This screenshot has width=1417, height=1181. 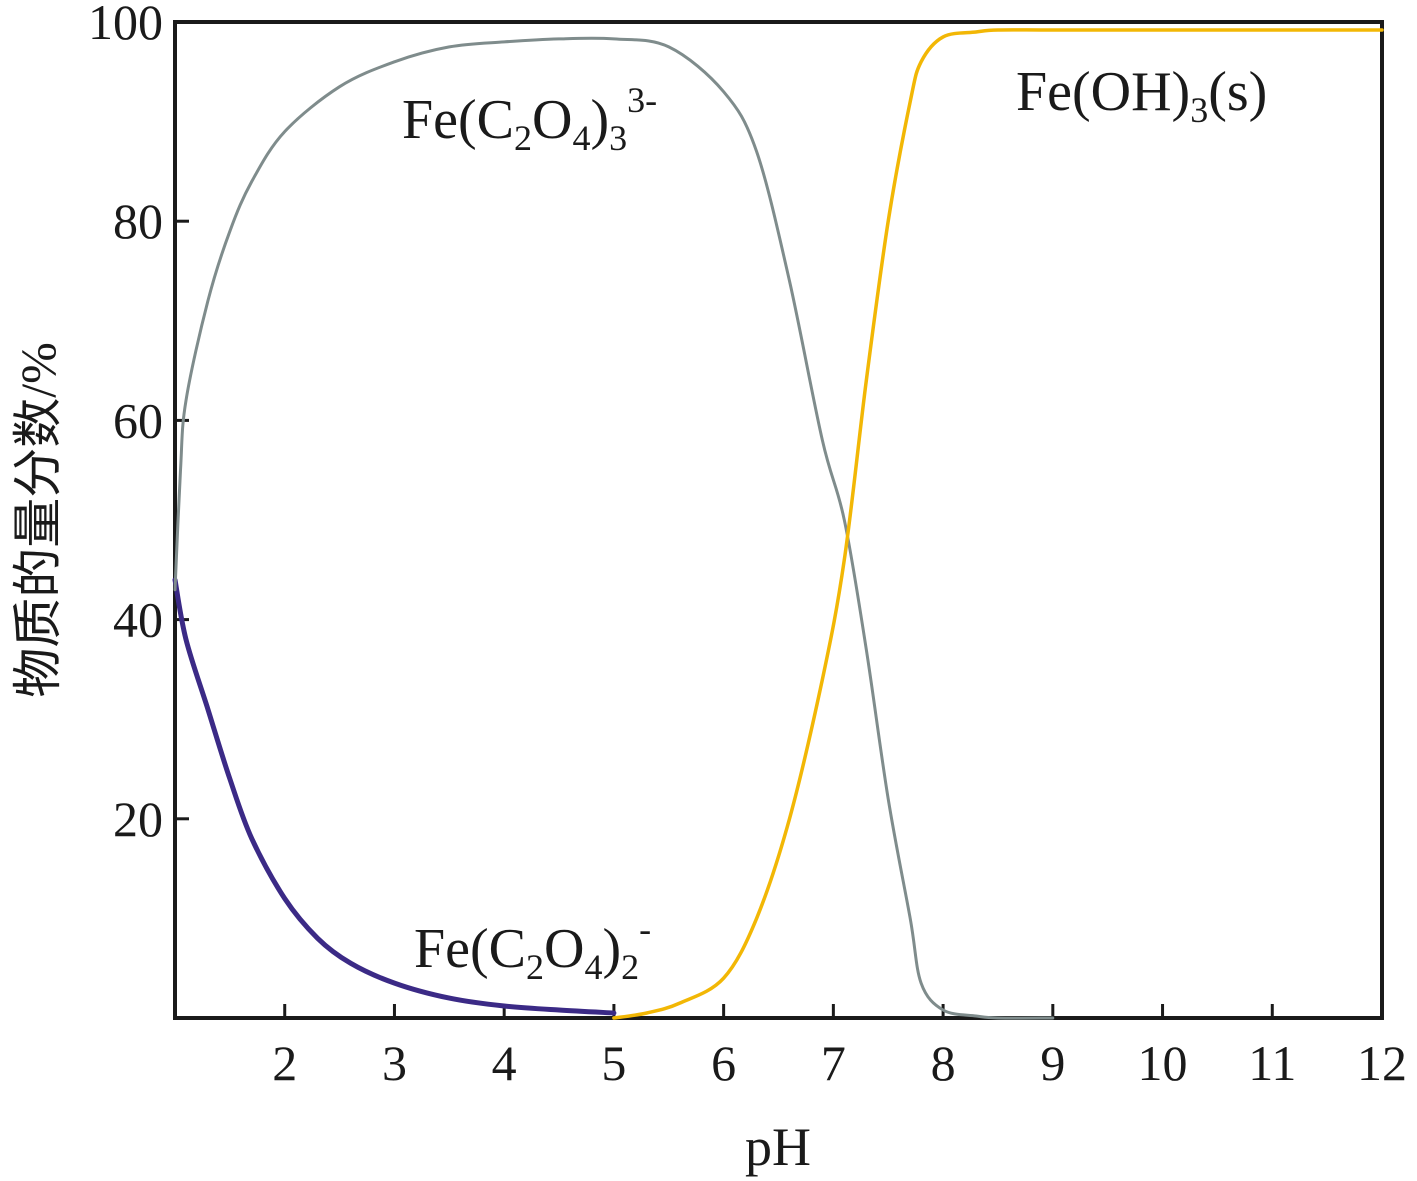 I want to click on x-axis-title: pH, so click(x=778, y=1147).